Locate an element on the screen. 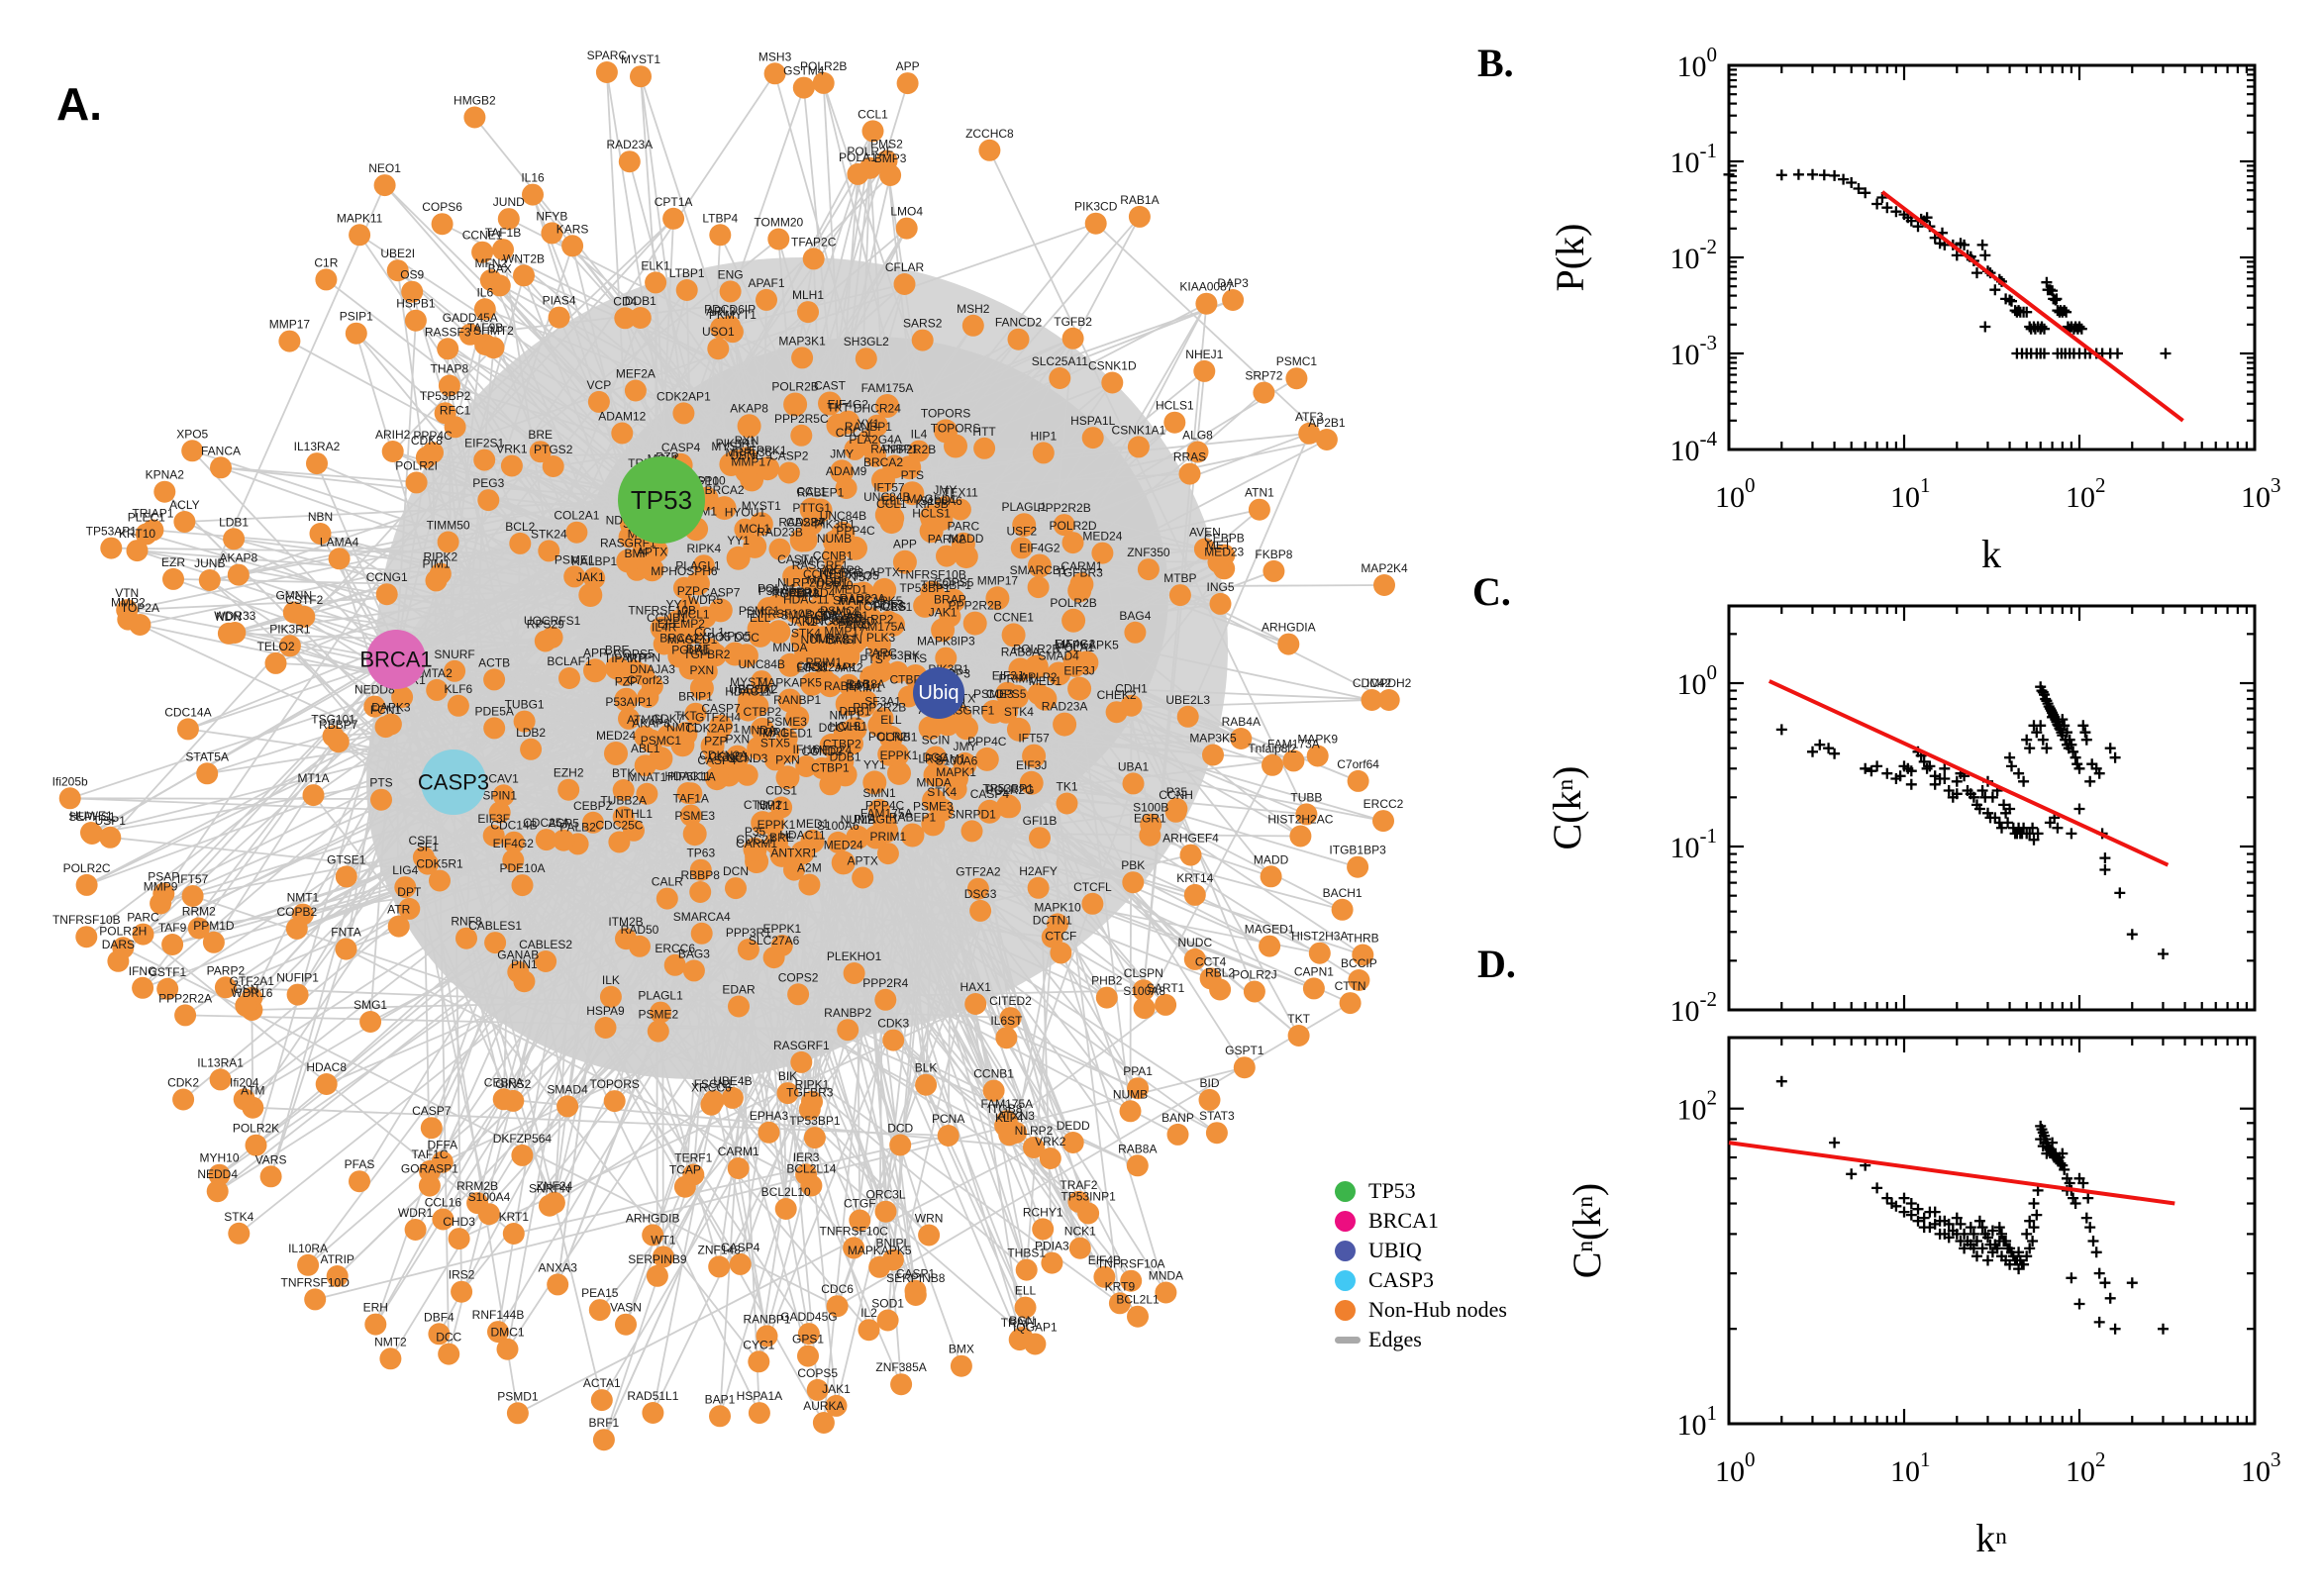  network-node-label: UBA1 is located at coordinates (1134, 766).